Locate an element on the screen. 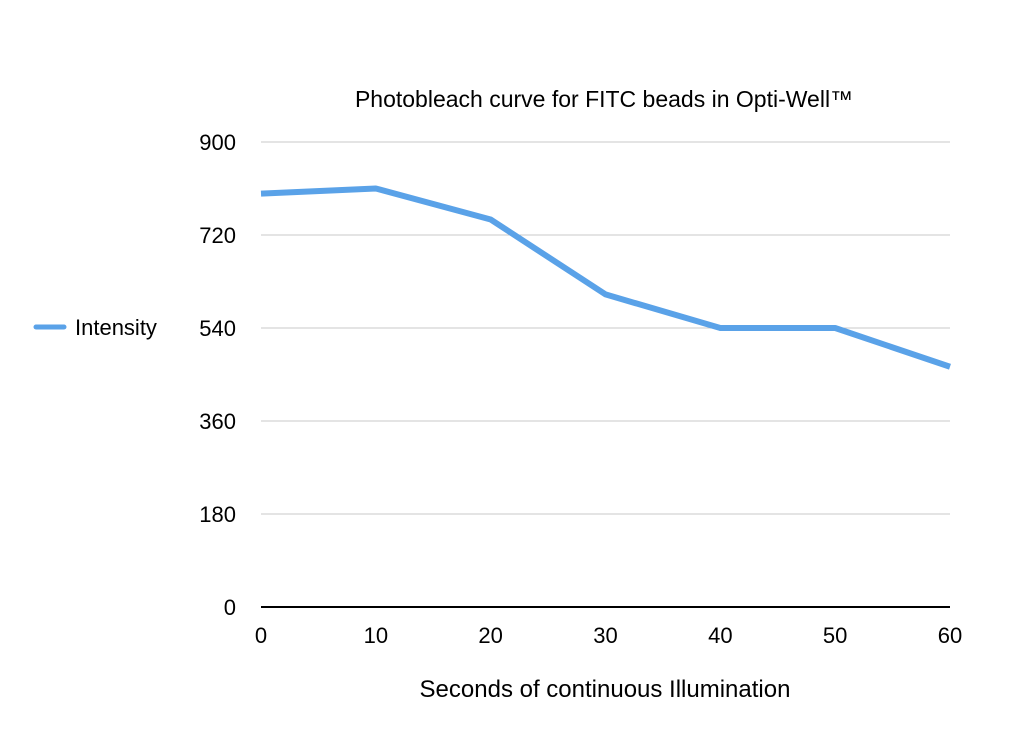  x-tick-label-60: 60 is located at coordinates (950, 635).